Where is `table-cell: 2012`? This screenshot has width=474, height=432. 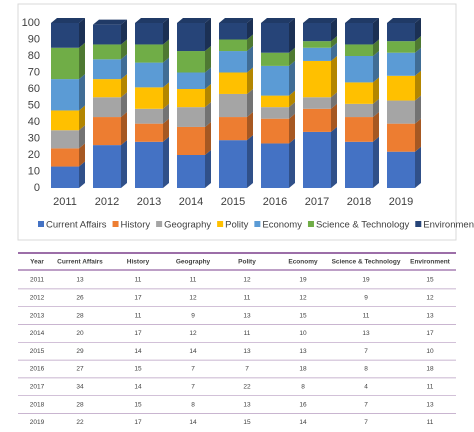
table-cell: 2012 is located at coordinates (37, 298).